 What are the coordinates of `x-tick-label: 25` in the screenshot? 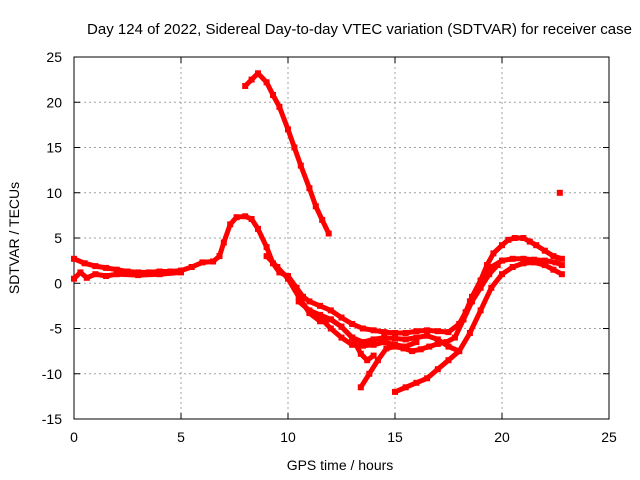 It's located at (609, 437).